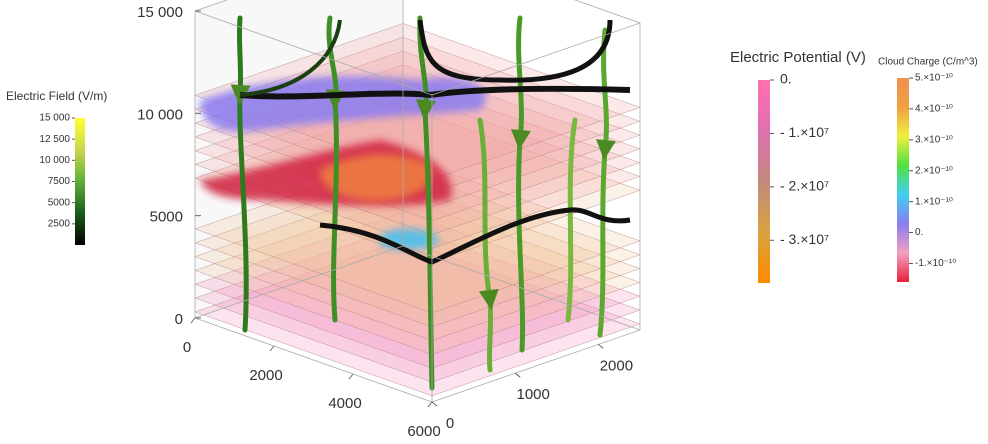  I want to click on legend-title: Electric Field (V/m), so click(56, 96).